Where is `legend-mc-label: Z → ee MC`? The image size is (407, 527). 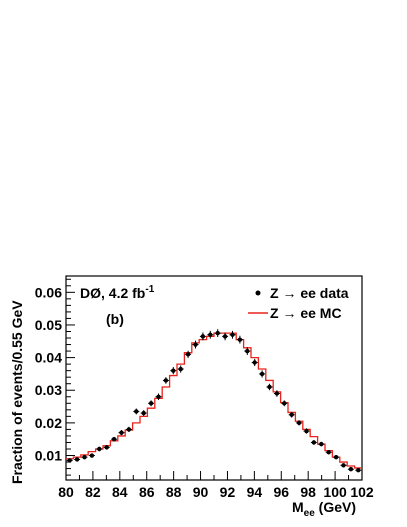 legend-mc-label: Z → ee MC is located at coordinates (306, 313).